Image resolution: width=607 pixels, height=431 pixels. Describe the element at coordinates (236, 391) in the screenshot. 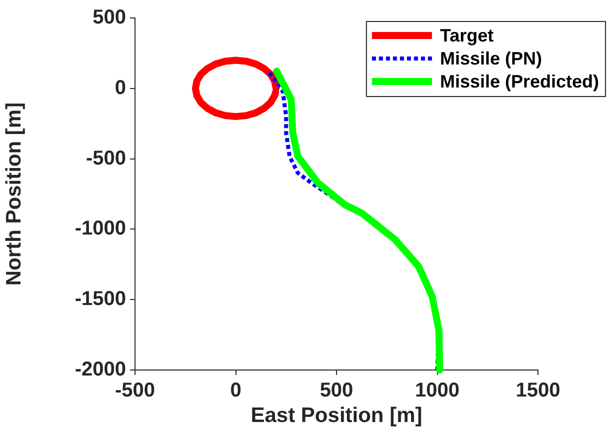

I see `x-tick-label: 0` at that location.